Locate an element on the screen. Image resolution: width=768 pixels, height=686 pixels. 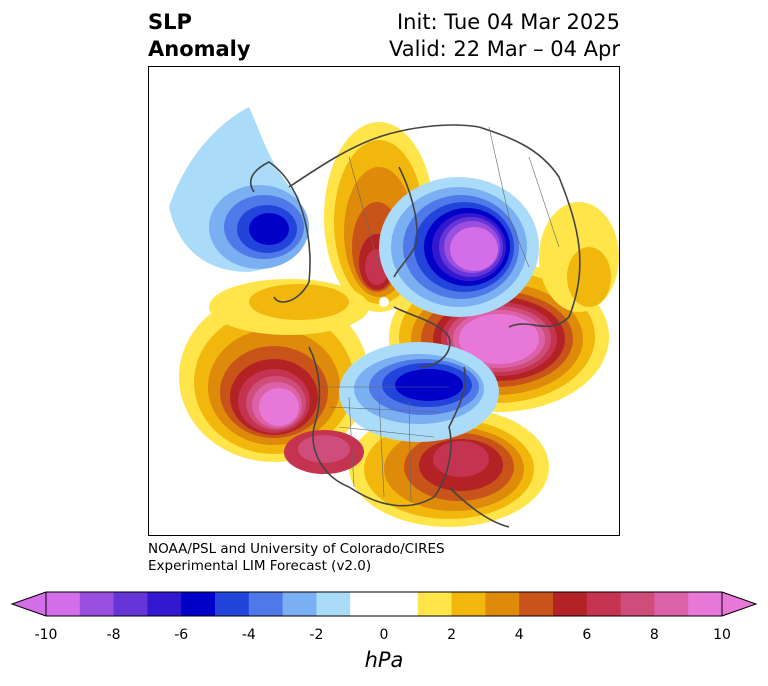
colorbar-cells is located at coordinates (384, 604).